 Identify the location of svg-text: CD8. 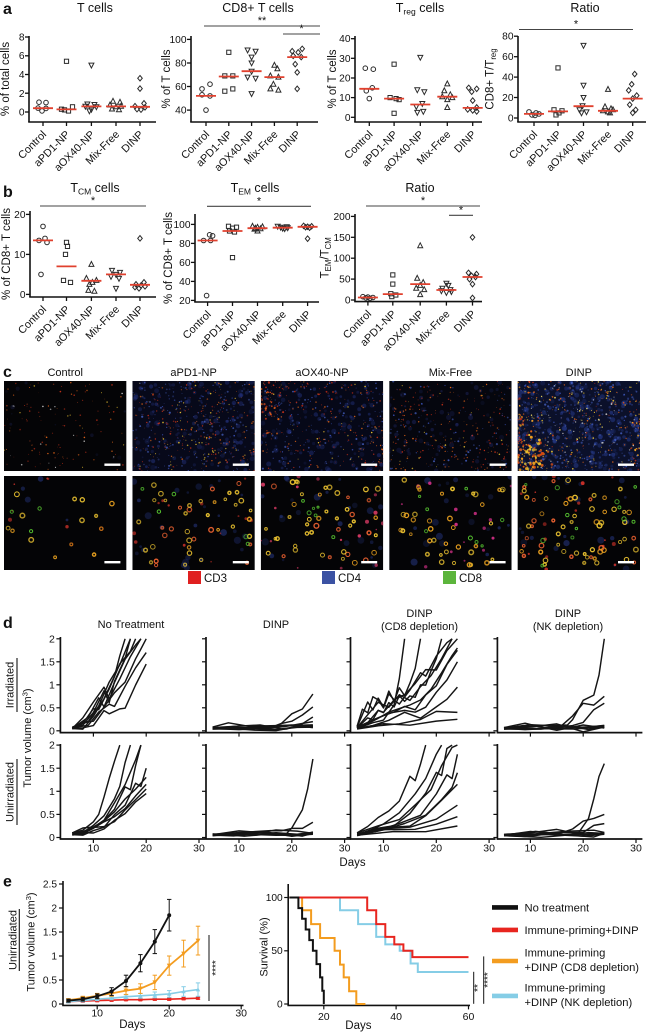
(470, 579).